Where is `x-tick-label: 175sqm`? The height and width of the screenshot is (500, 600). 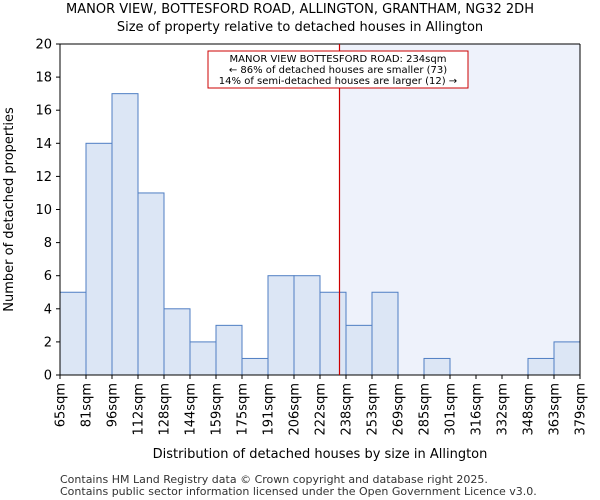 x-tick-label: 175sqm is located at coordinates (243, 409).